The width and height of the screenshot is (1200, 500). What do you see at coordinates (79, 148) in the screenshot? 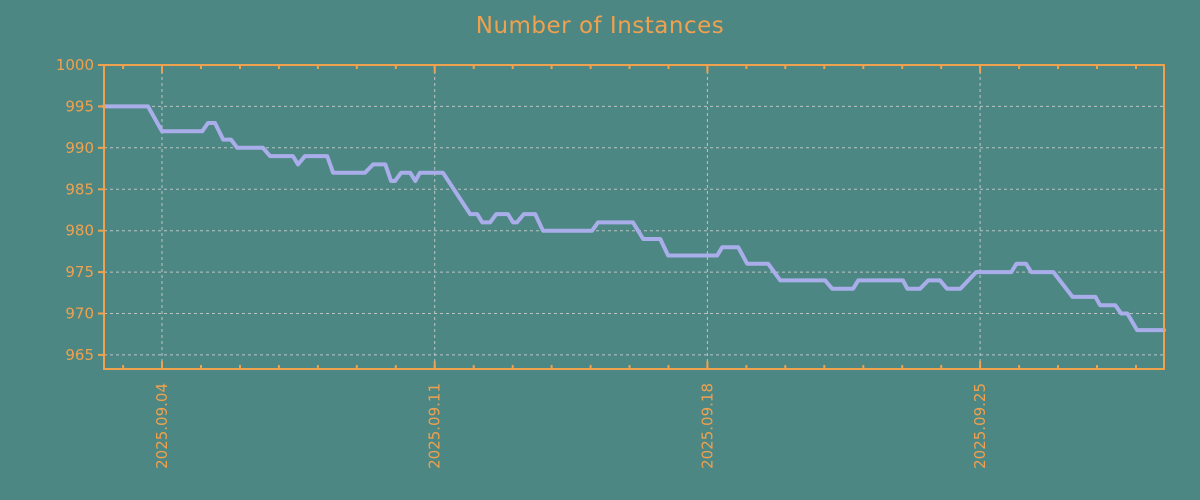
I see `y-tick-label: 990` at bounding box center [79, 148].